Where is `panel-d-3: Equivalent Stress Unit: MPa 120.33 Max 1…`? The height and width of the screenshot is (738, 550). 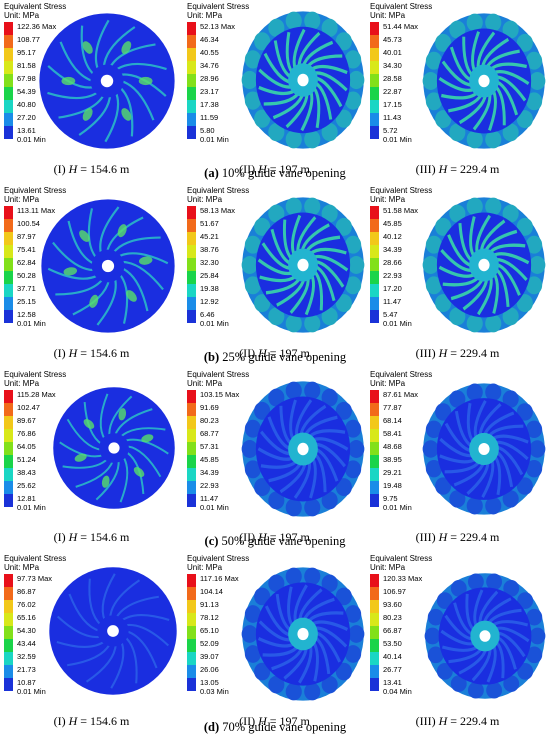 panel-d-3: Equivalent Stress Unit: MPa 120.33 Max 1… is located at coordinates (457, 641).